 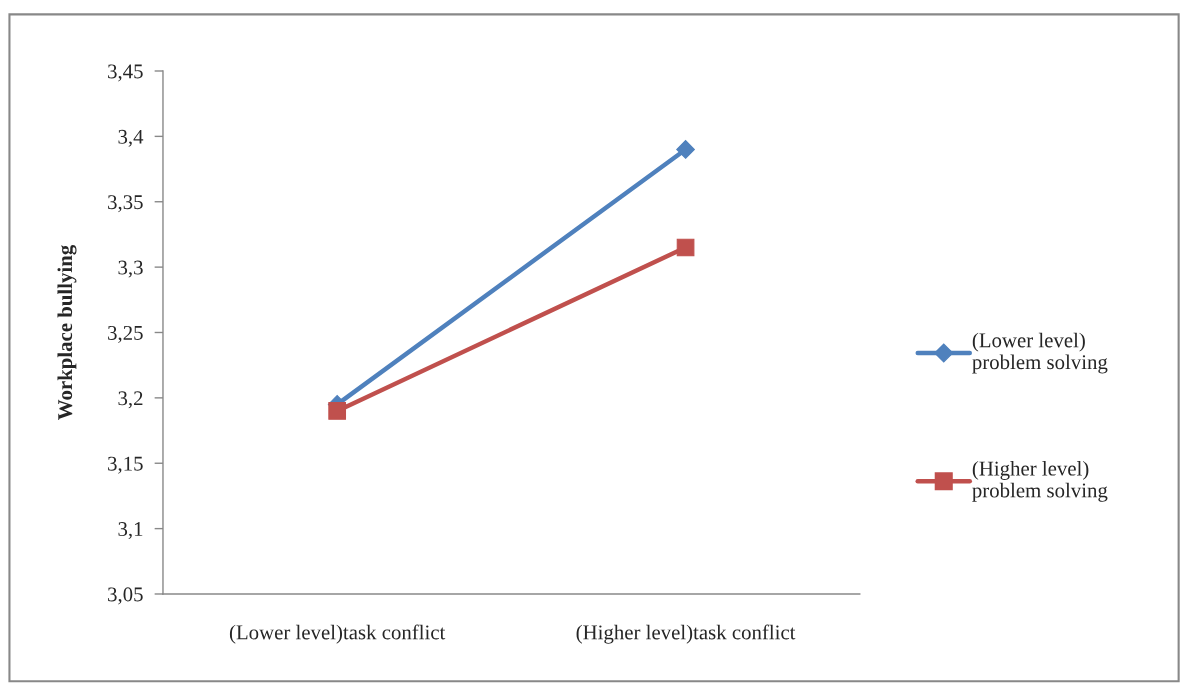 I want to click on y-tick-label: 3,05, so click(x=125, y=596).